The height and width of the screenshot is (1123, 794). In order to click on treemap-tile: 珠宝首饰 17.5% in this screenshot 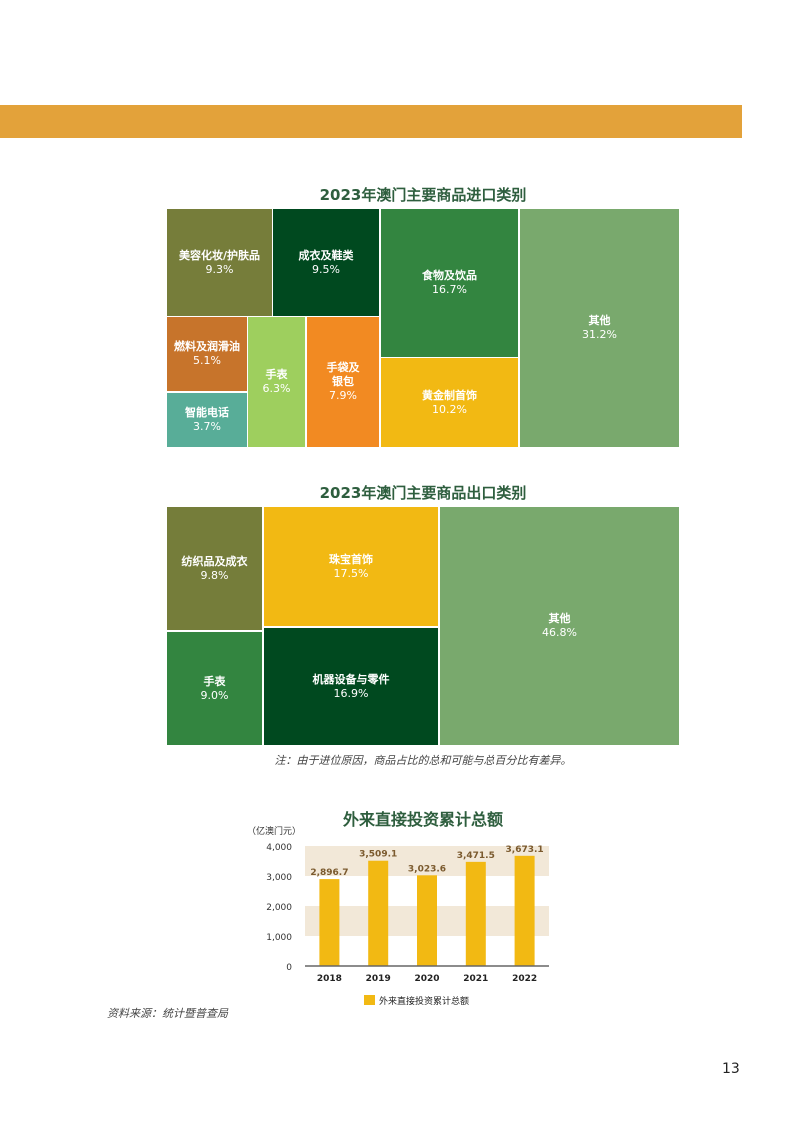, I will do `click(351, 566)`.